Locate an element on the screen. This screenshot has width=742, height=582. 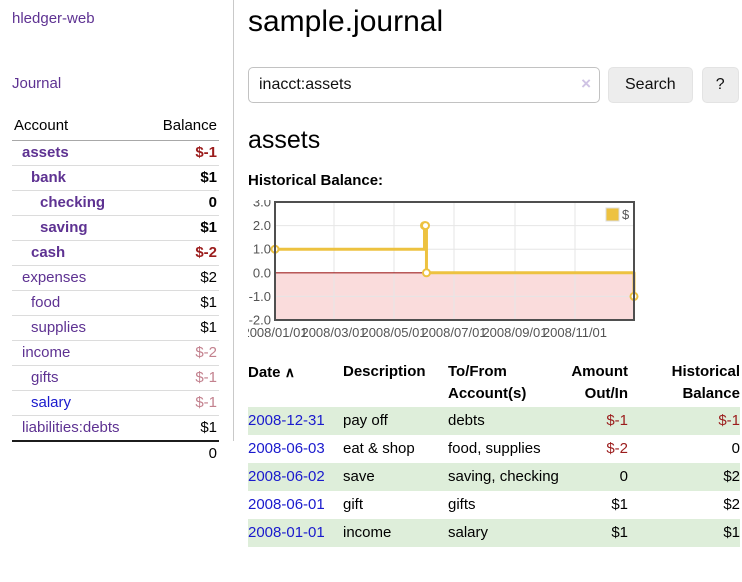
account-row: liabilities:debts $1 is located at coordinates (115, 428).